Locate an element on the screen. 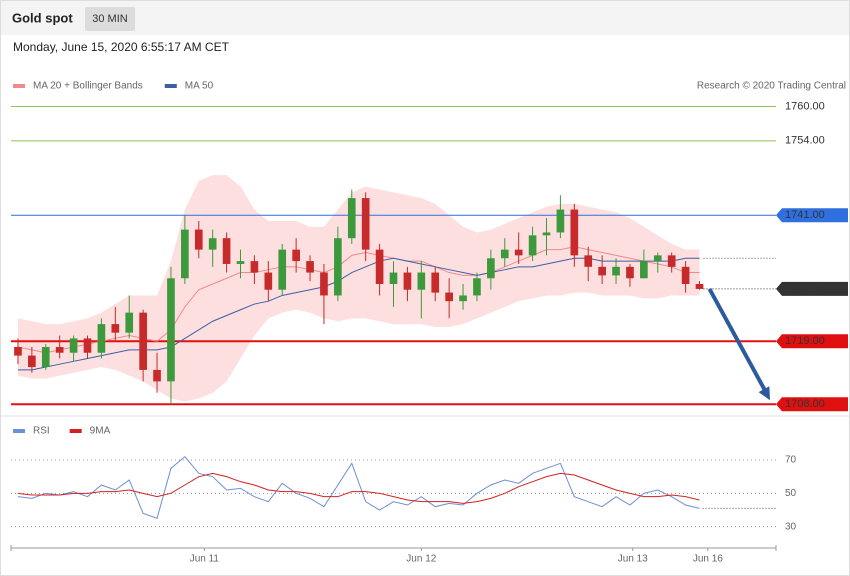  header-bar is located at coordinates (425, 18).